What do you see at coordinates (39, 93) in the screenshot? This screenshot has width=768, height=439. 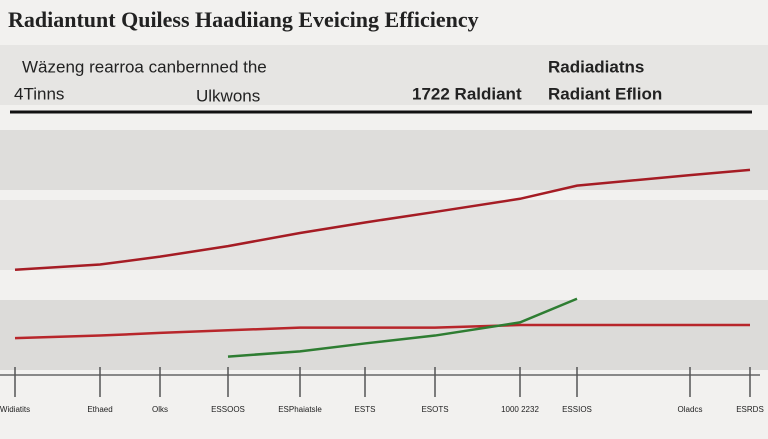 I see `annotation: 4Tinns` at bounding box center [39, 93].